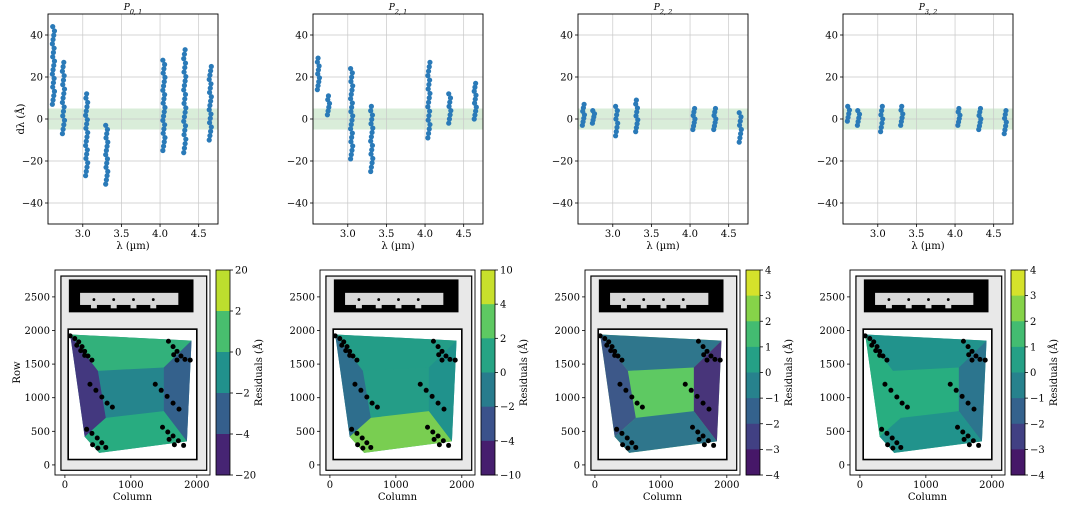 Image resolution: width=1080 pixels, height=512 pixels. Describe the element at coordinates (772, 450) in the screenshot. I see `colorbar-tick-label: −3` at that location.